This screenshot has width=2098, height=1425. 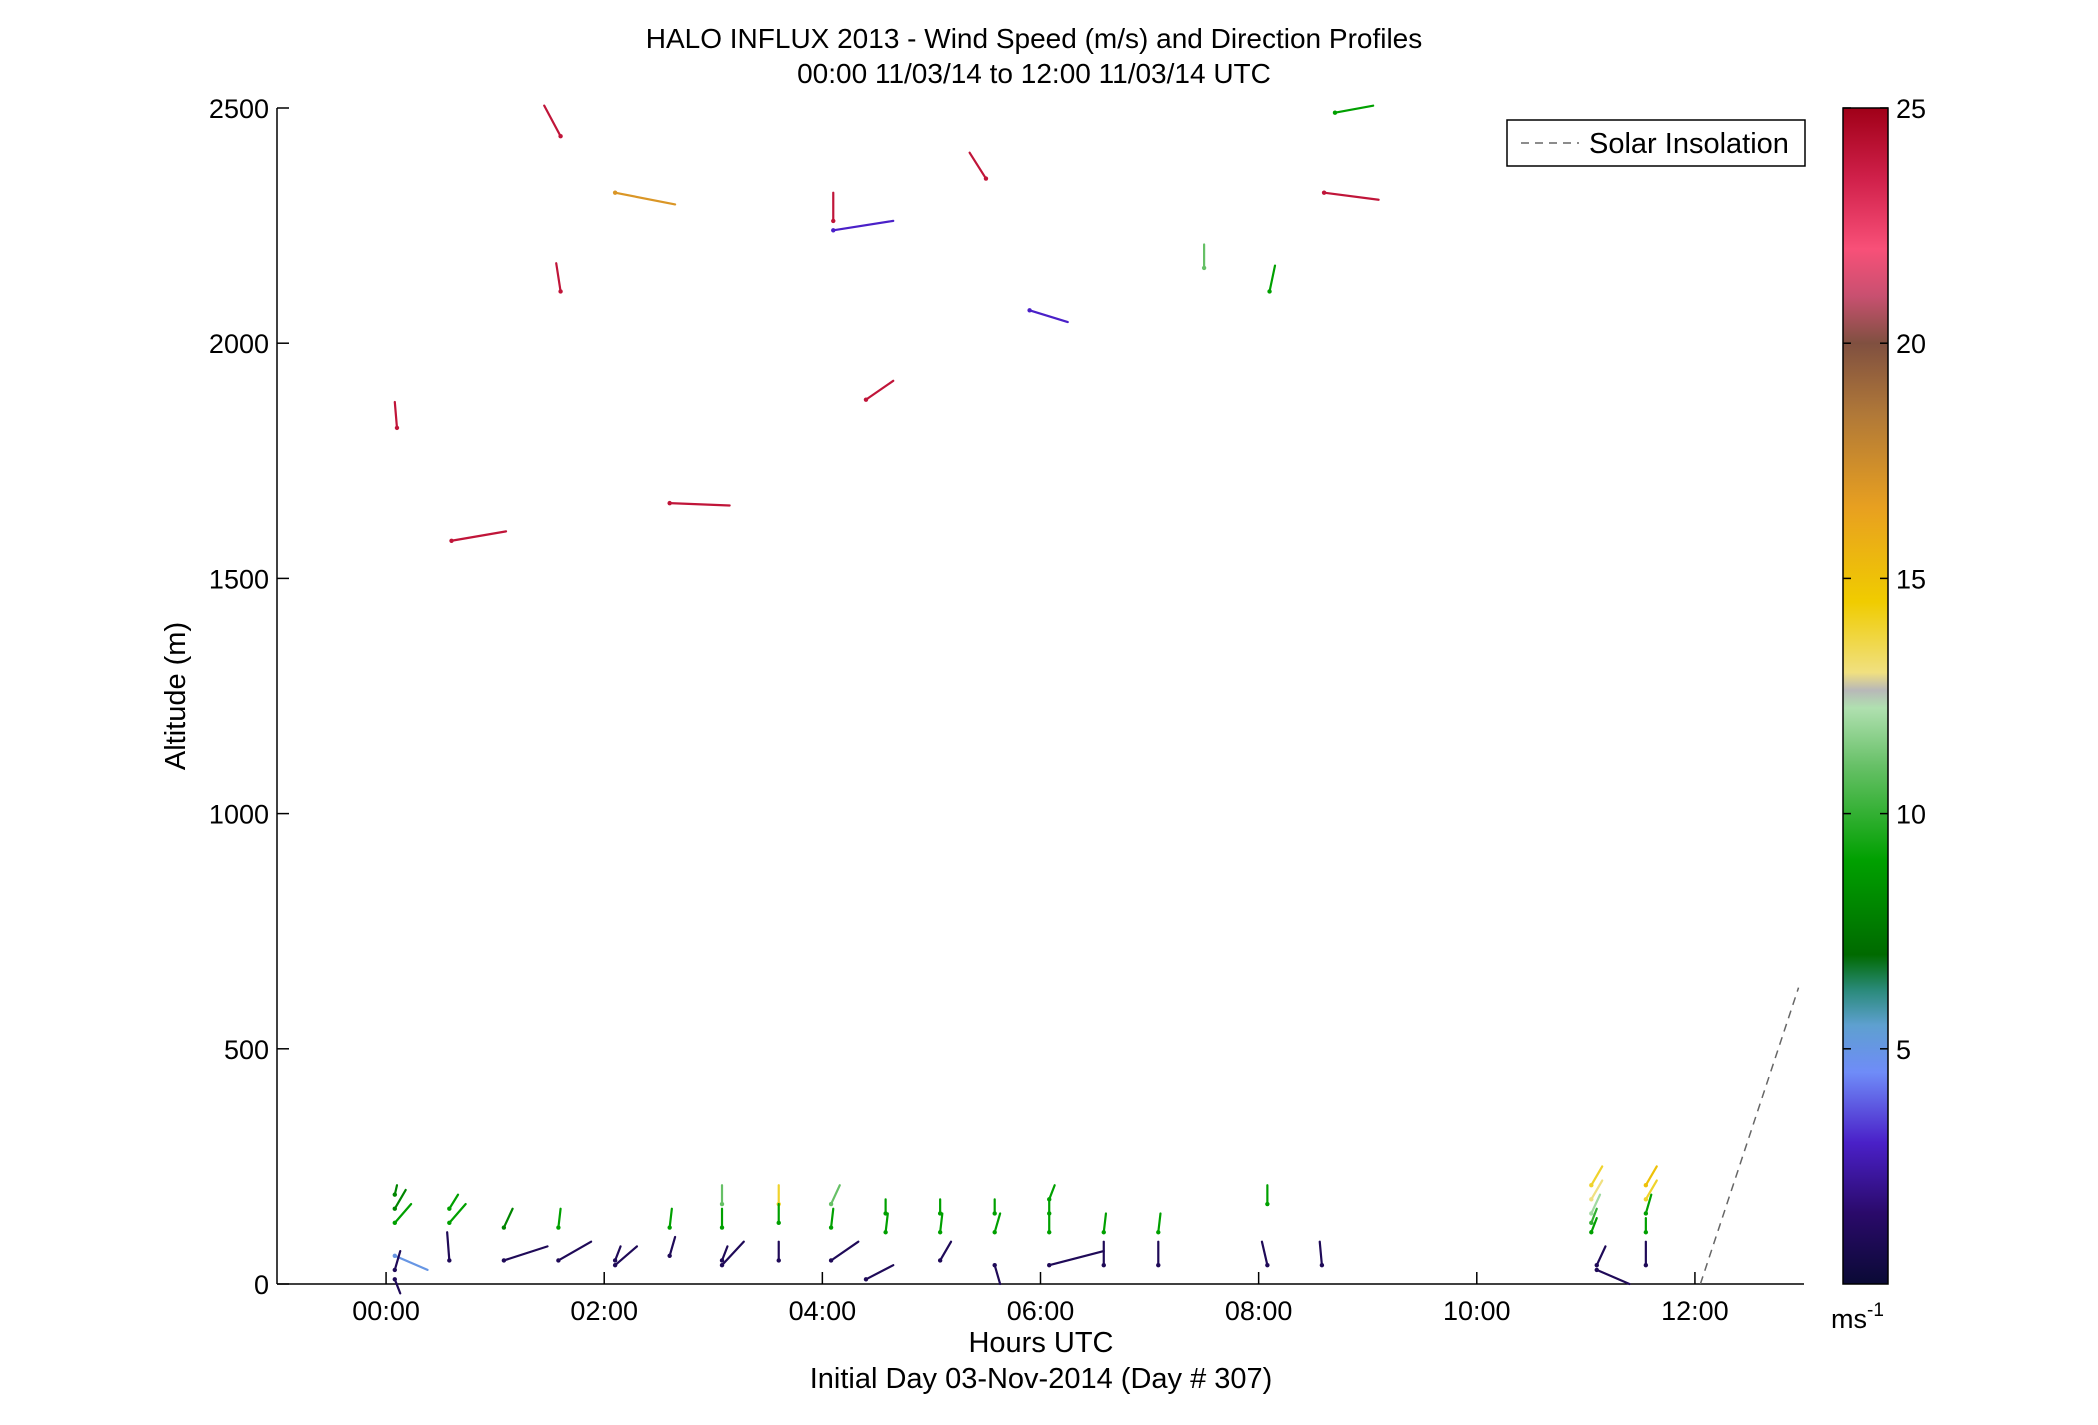 What do you see at coordinates (1884, 579) in the screenshot?
I see `colorbar-ticks: 5 10 15 20 25` at bounding box center [1884, 579].